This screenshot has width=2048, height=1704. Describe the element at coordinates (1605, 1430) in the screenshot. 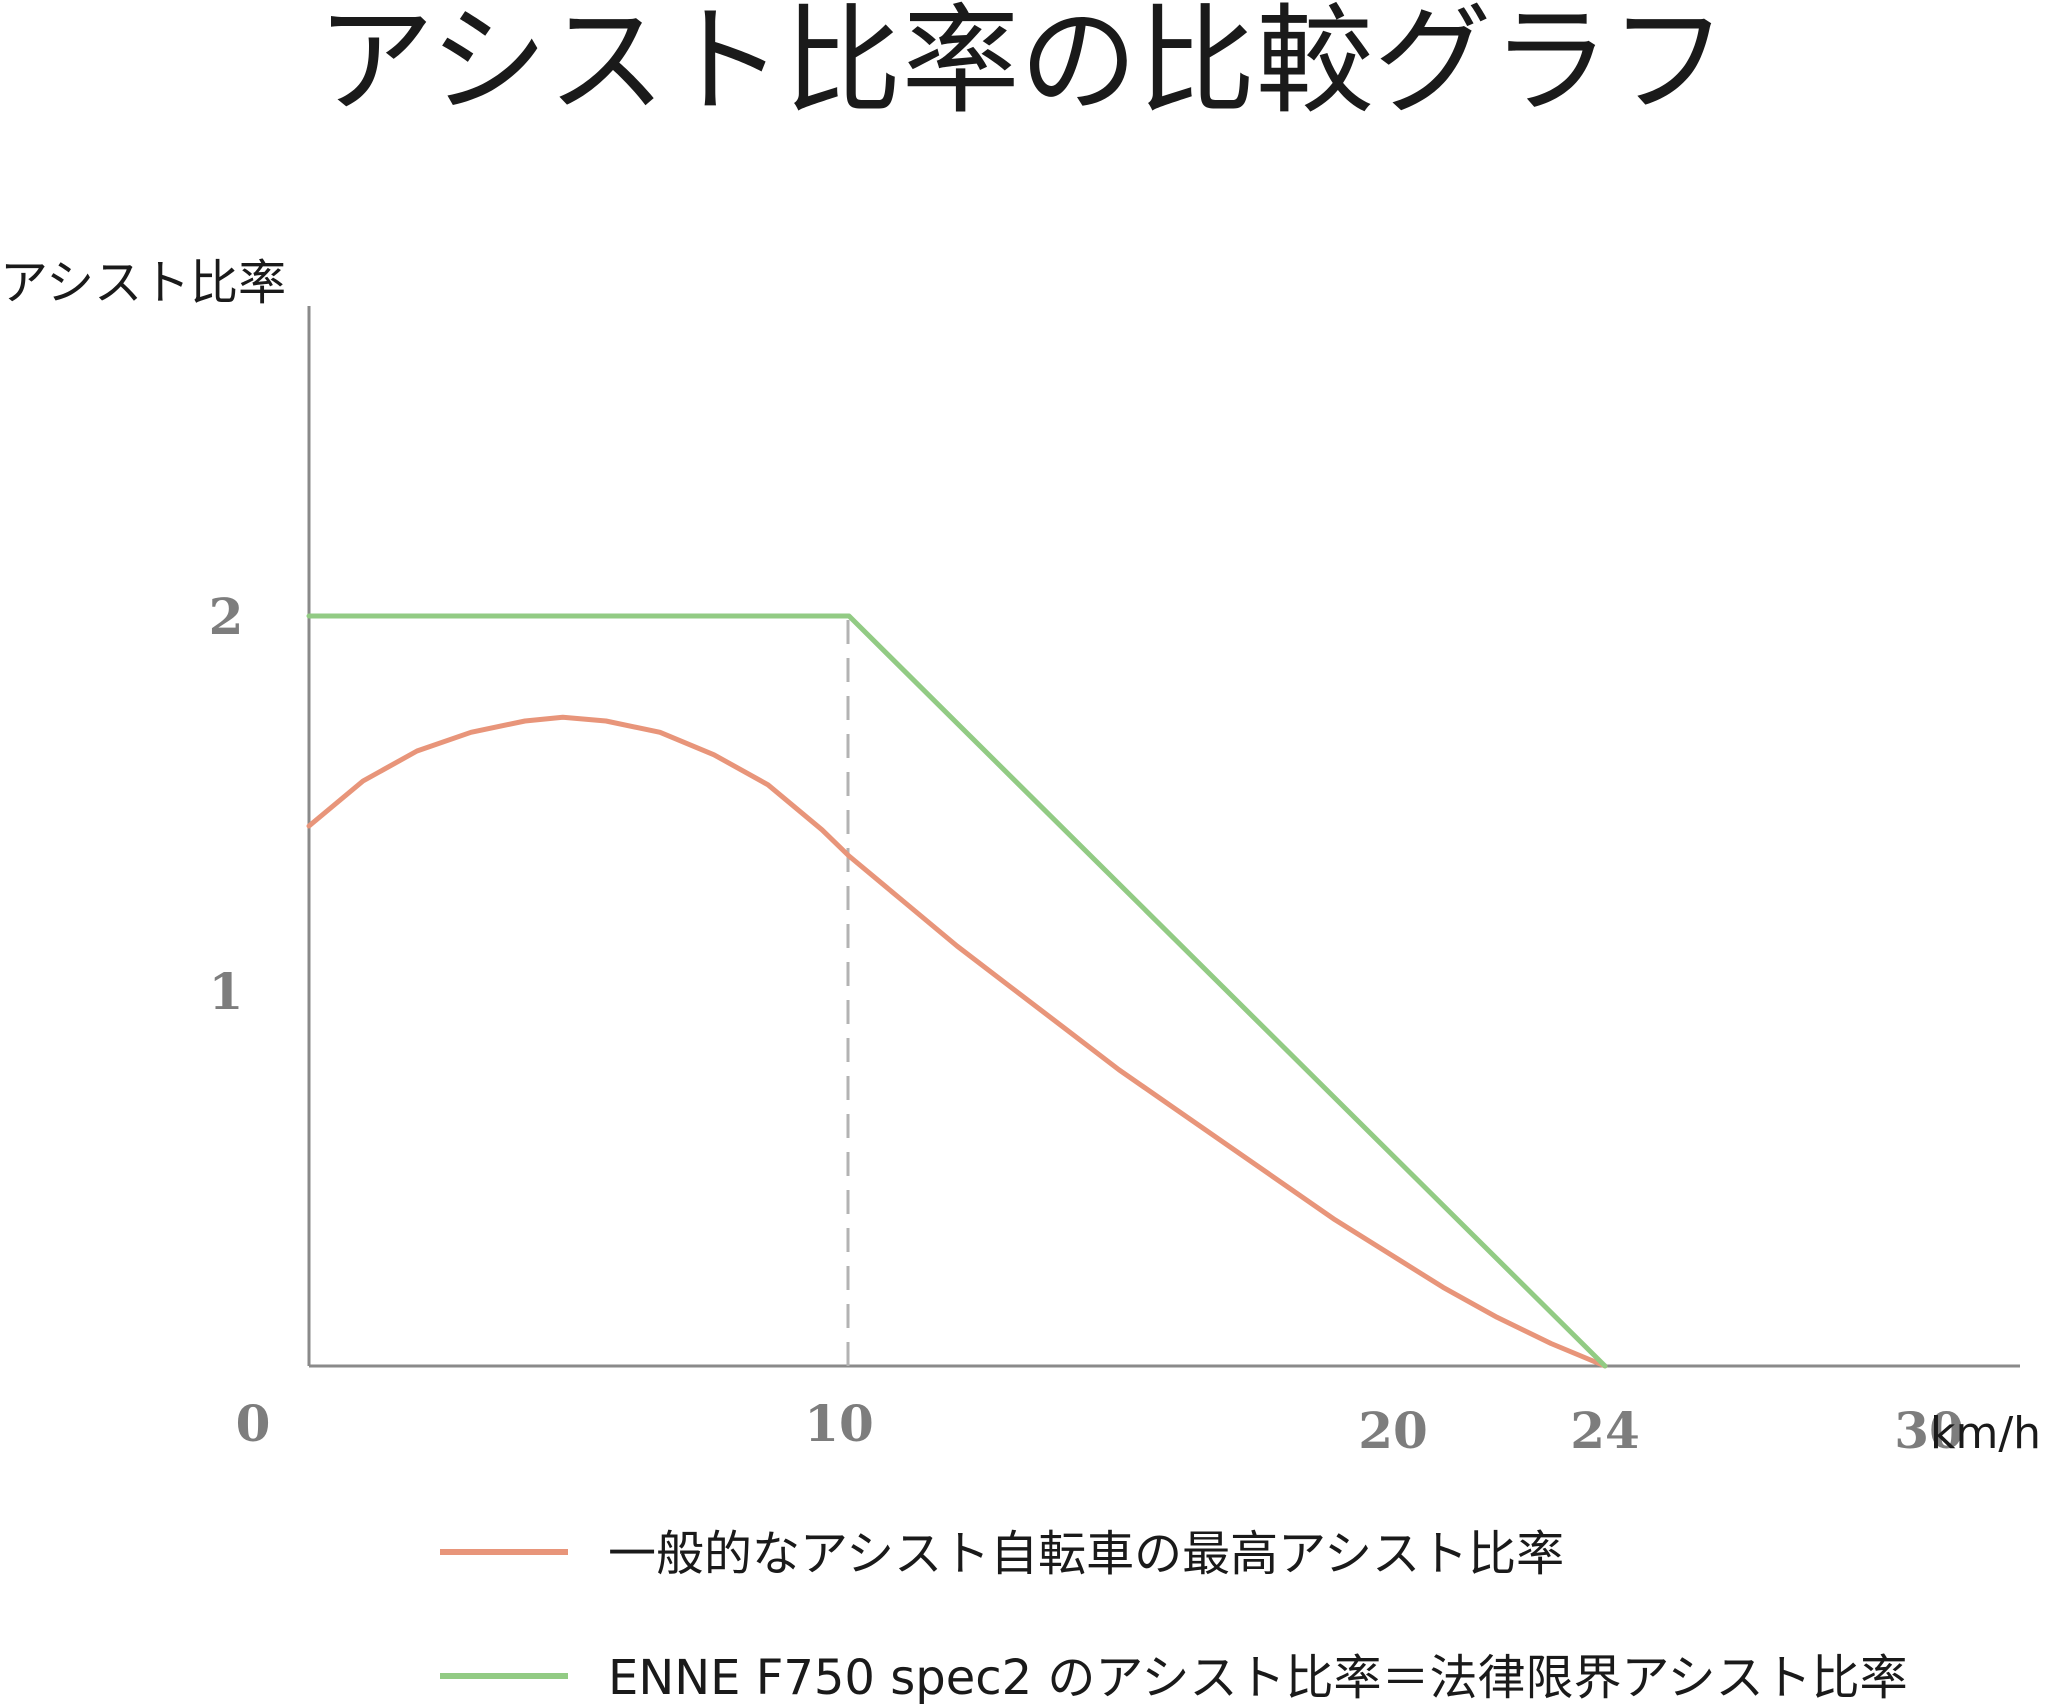

I see `x-tick-label: 24` at that location.